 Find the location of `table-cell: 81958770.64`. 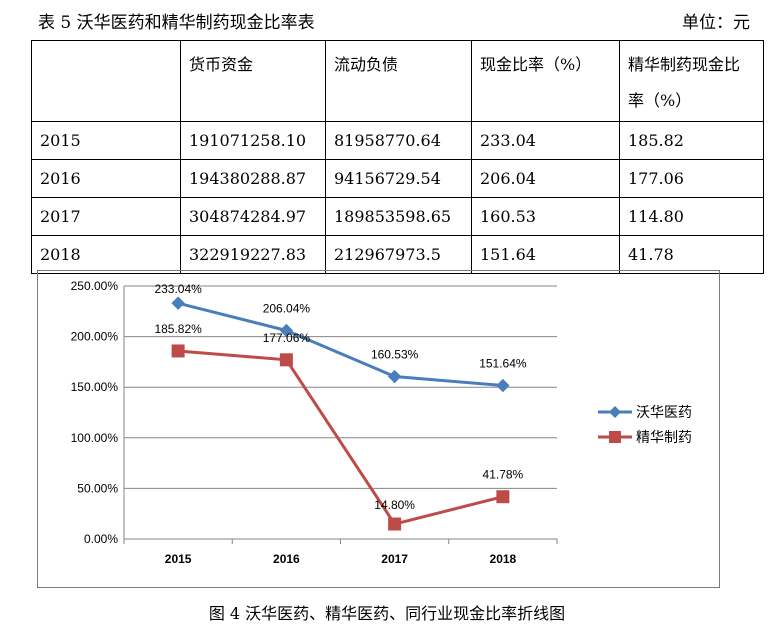

table-cell: 81958770.64 is located at coordinates (398, 140).